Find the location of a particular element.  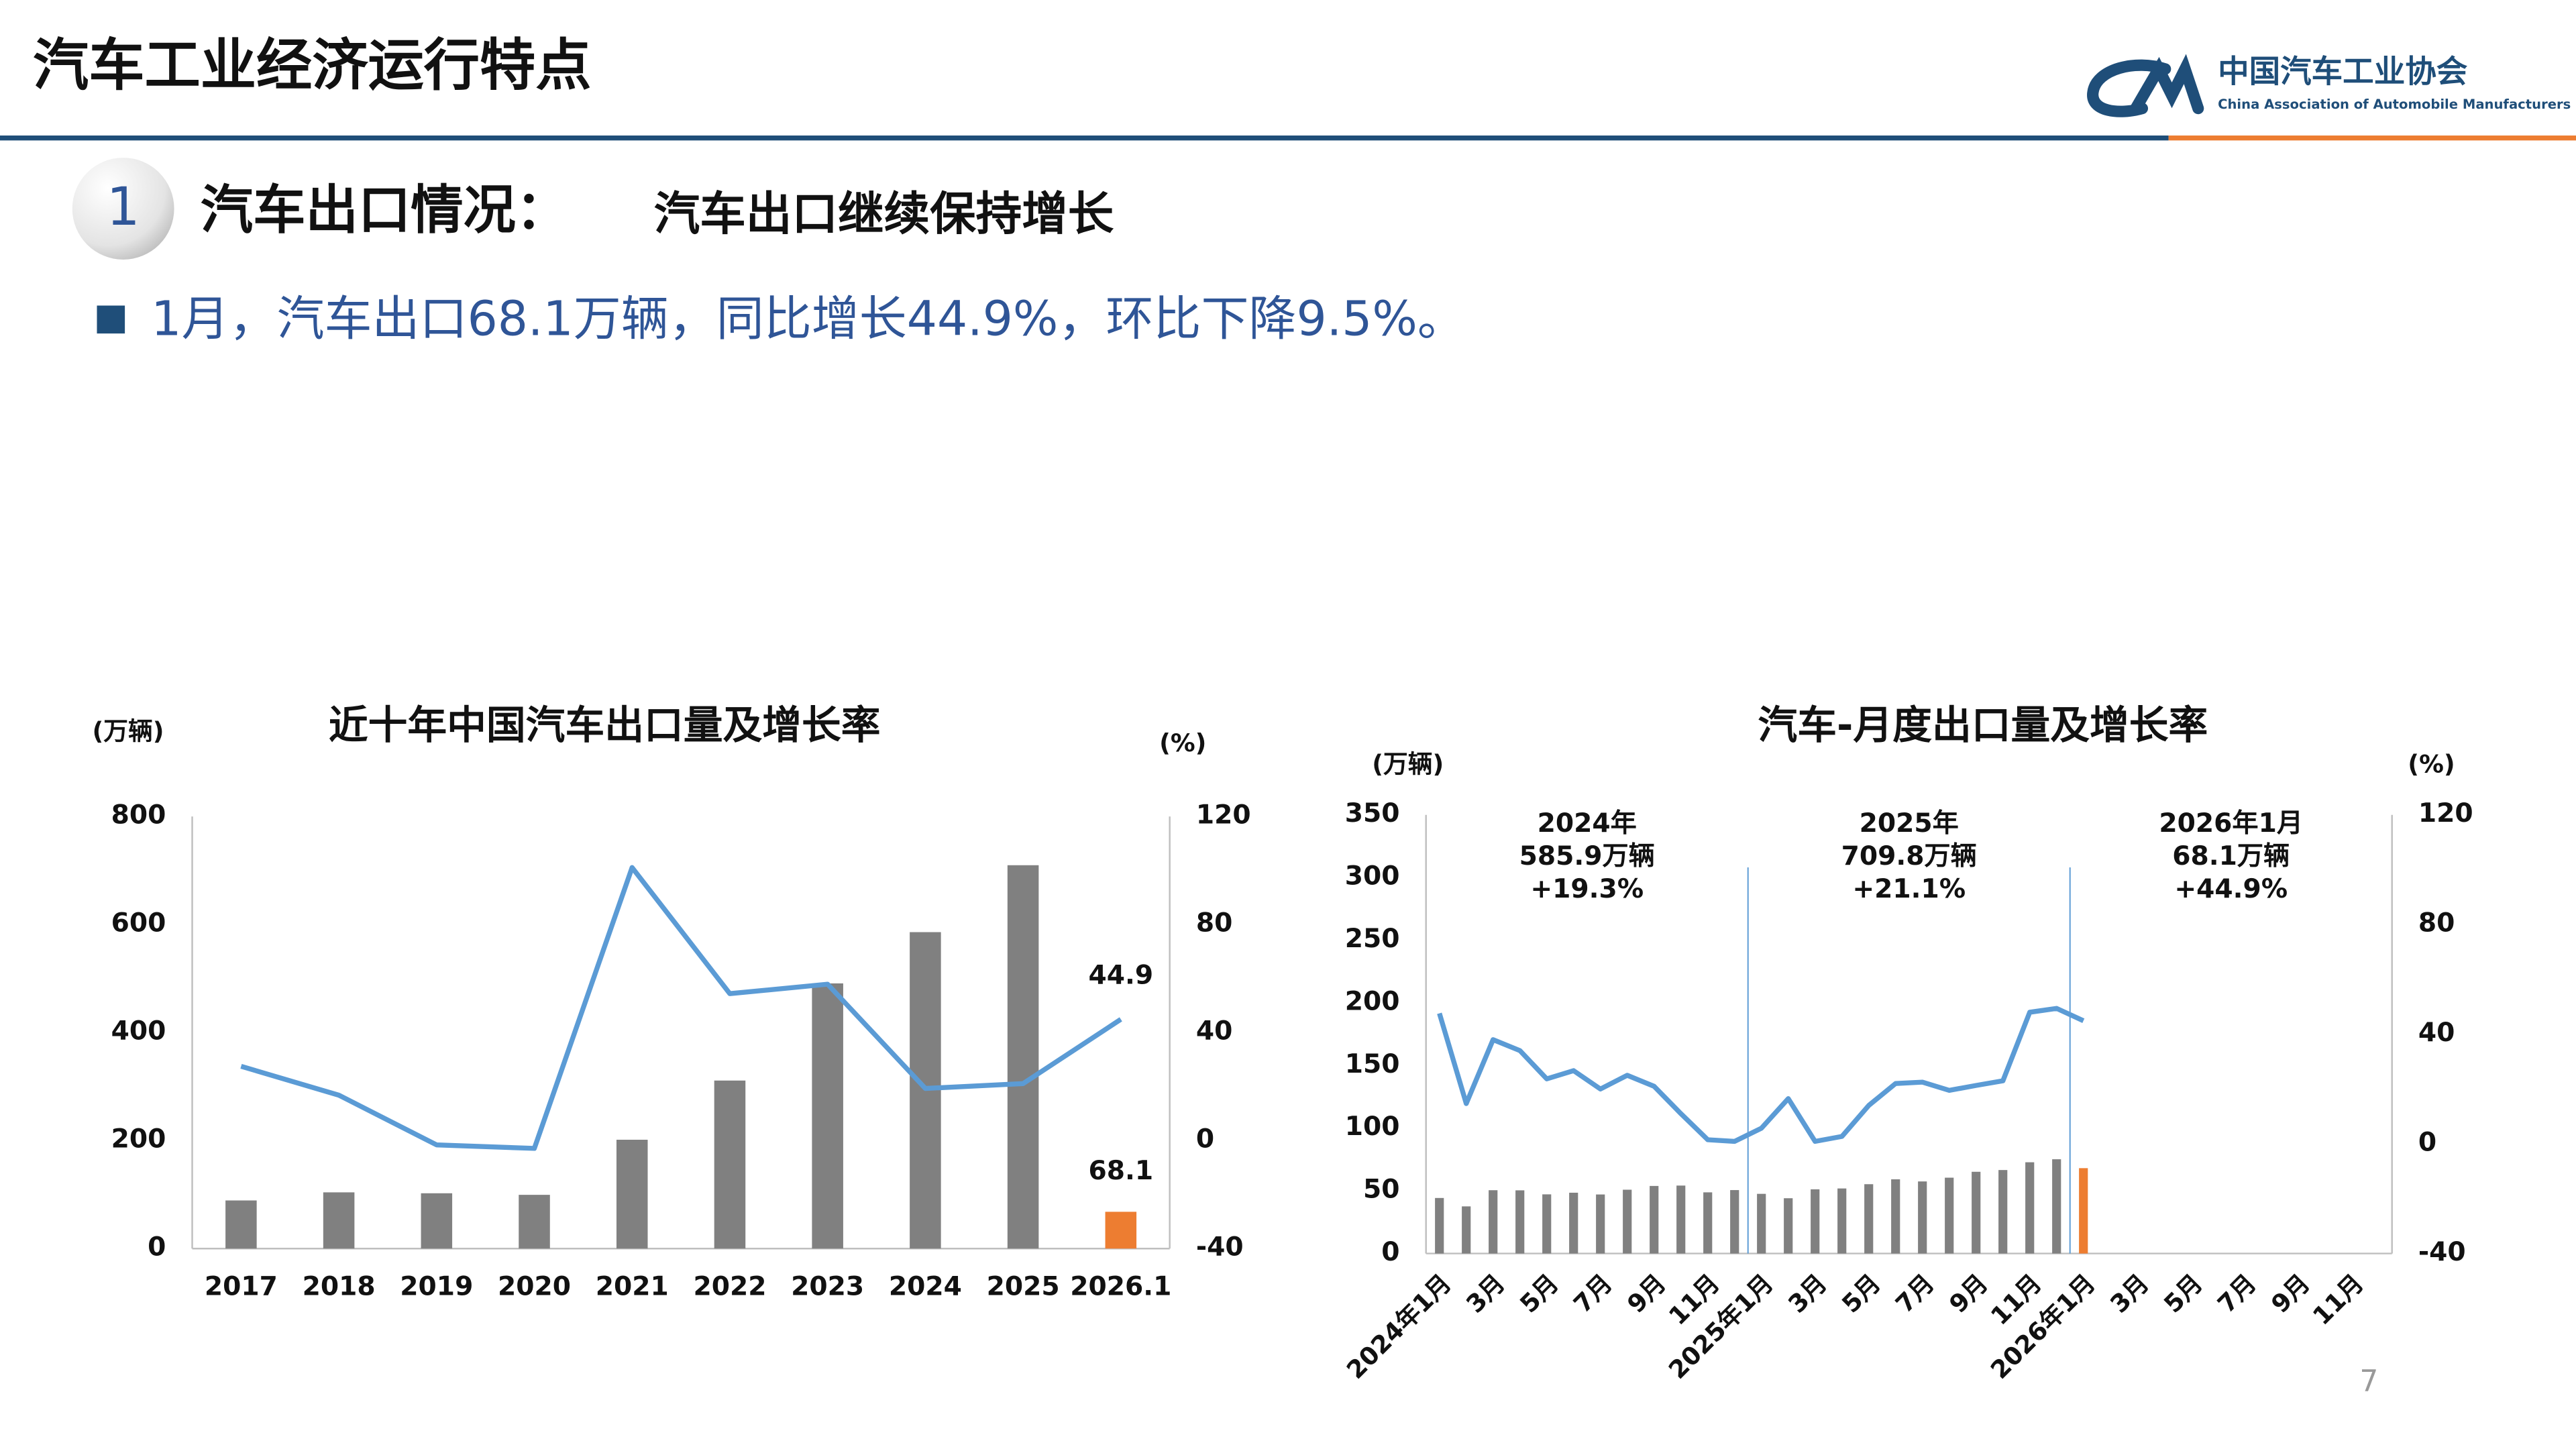

x-tick-label: 2018 is located at coordinates (339, 1287).